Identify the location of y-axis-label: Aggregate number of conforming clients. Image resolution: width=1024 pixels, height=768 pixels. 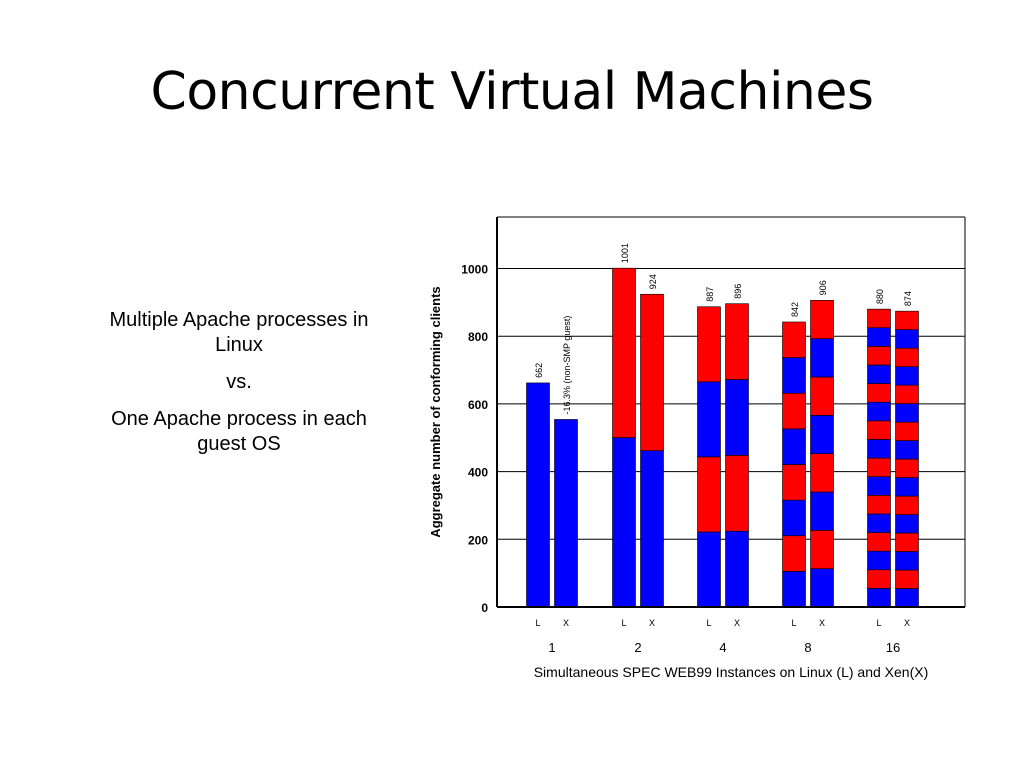
(435, 411).